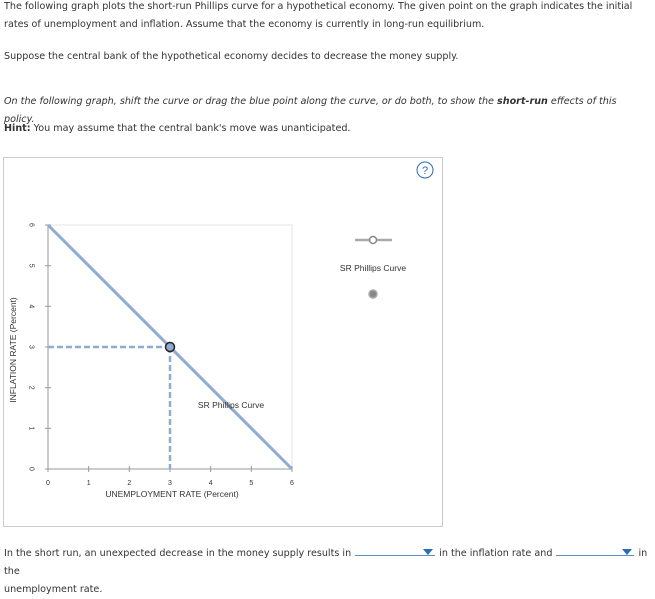 This screenshot has width=655, height=599. Describe the element at coordinates (251, 483) in the screenshot. I see `x-tick-label: 5` at that location.